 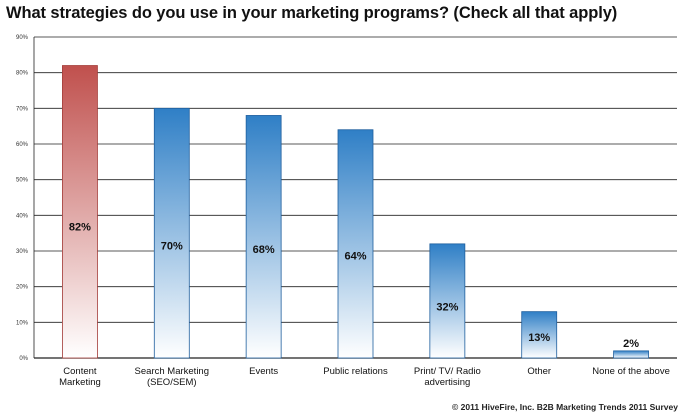 I want to click on y-tick-label: 60%, so click(x=22, y=145).